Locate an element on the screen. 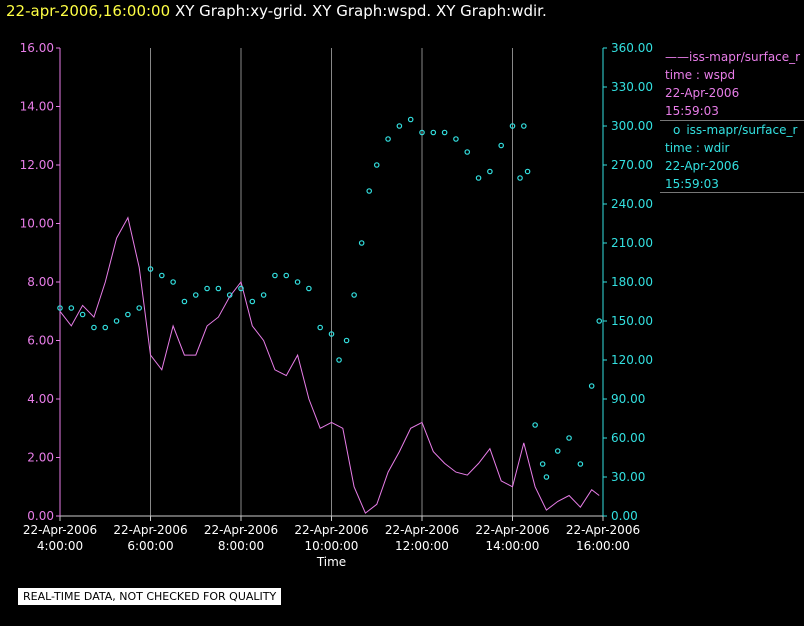 The image size is (804, 626). y-right-tick-label: 30.00 is located at coordinates (628, 477).